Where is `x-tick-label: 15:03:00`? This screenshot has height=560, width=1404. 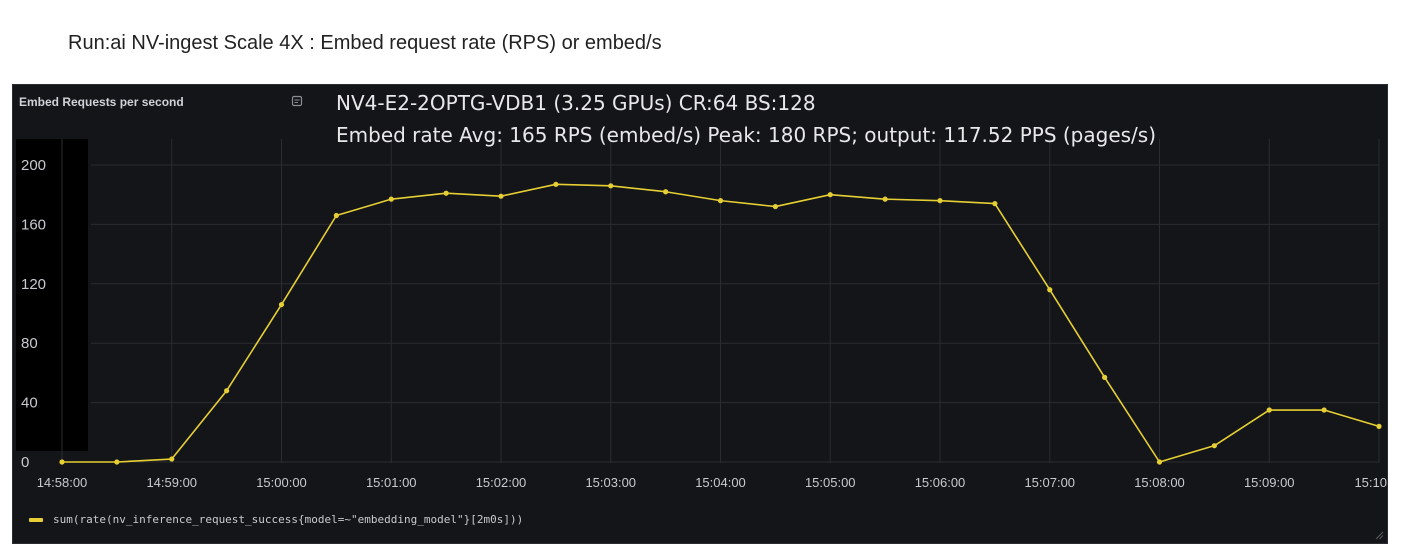
x-tick-label: 15:03:00 is located at coordinates (610, 482).